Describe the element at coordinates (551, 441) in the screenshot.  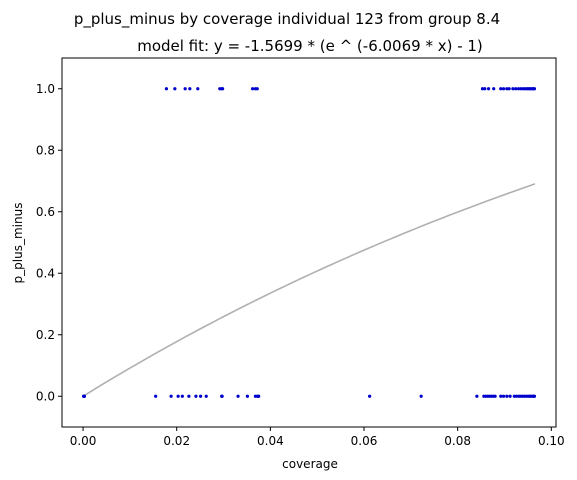
I see `x-tick-label: 0.10` at that location.